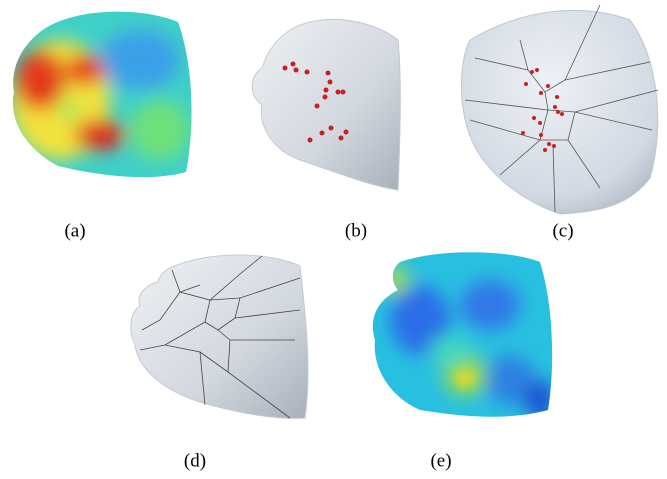  What do you see at coordinates (74, 230) in the screenshot?
I see `panel-label: (a)` at bounding box center [74, 230].